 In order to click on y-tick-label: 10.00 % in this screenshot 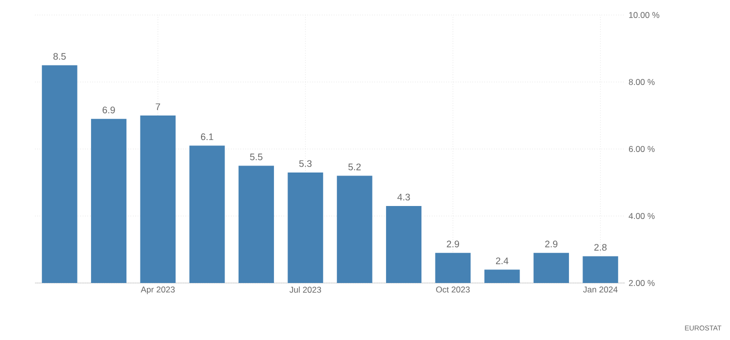, I will do `click(644, 15)`.